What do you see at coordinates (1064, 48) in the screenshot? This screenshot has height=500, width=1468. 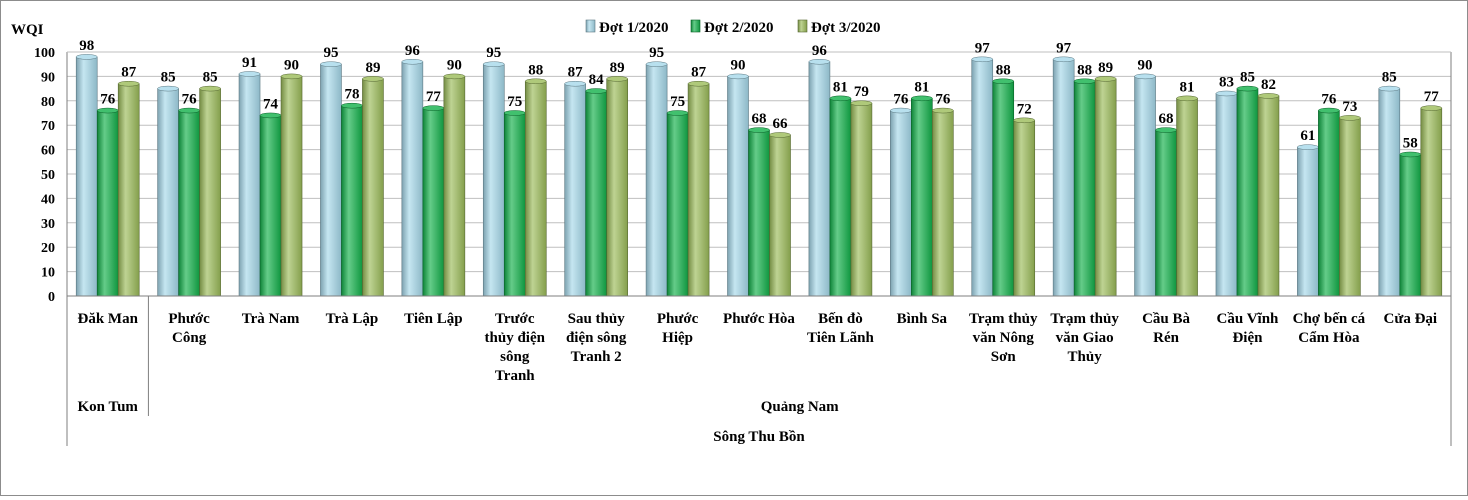 I see `data-label: 97` at bounding box center [1064, 48].